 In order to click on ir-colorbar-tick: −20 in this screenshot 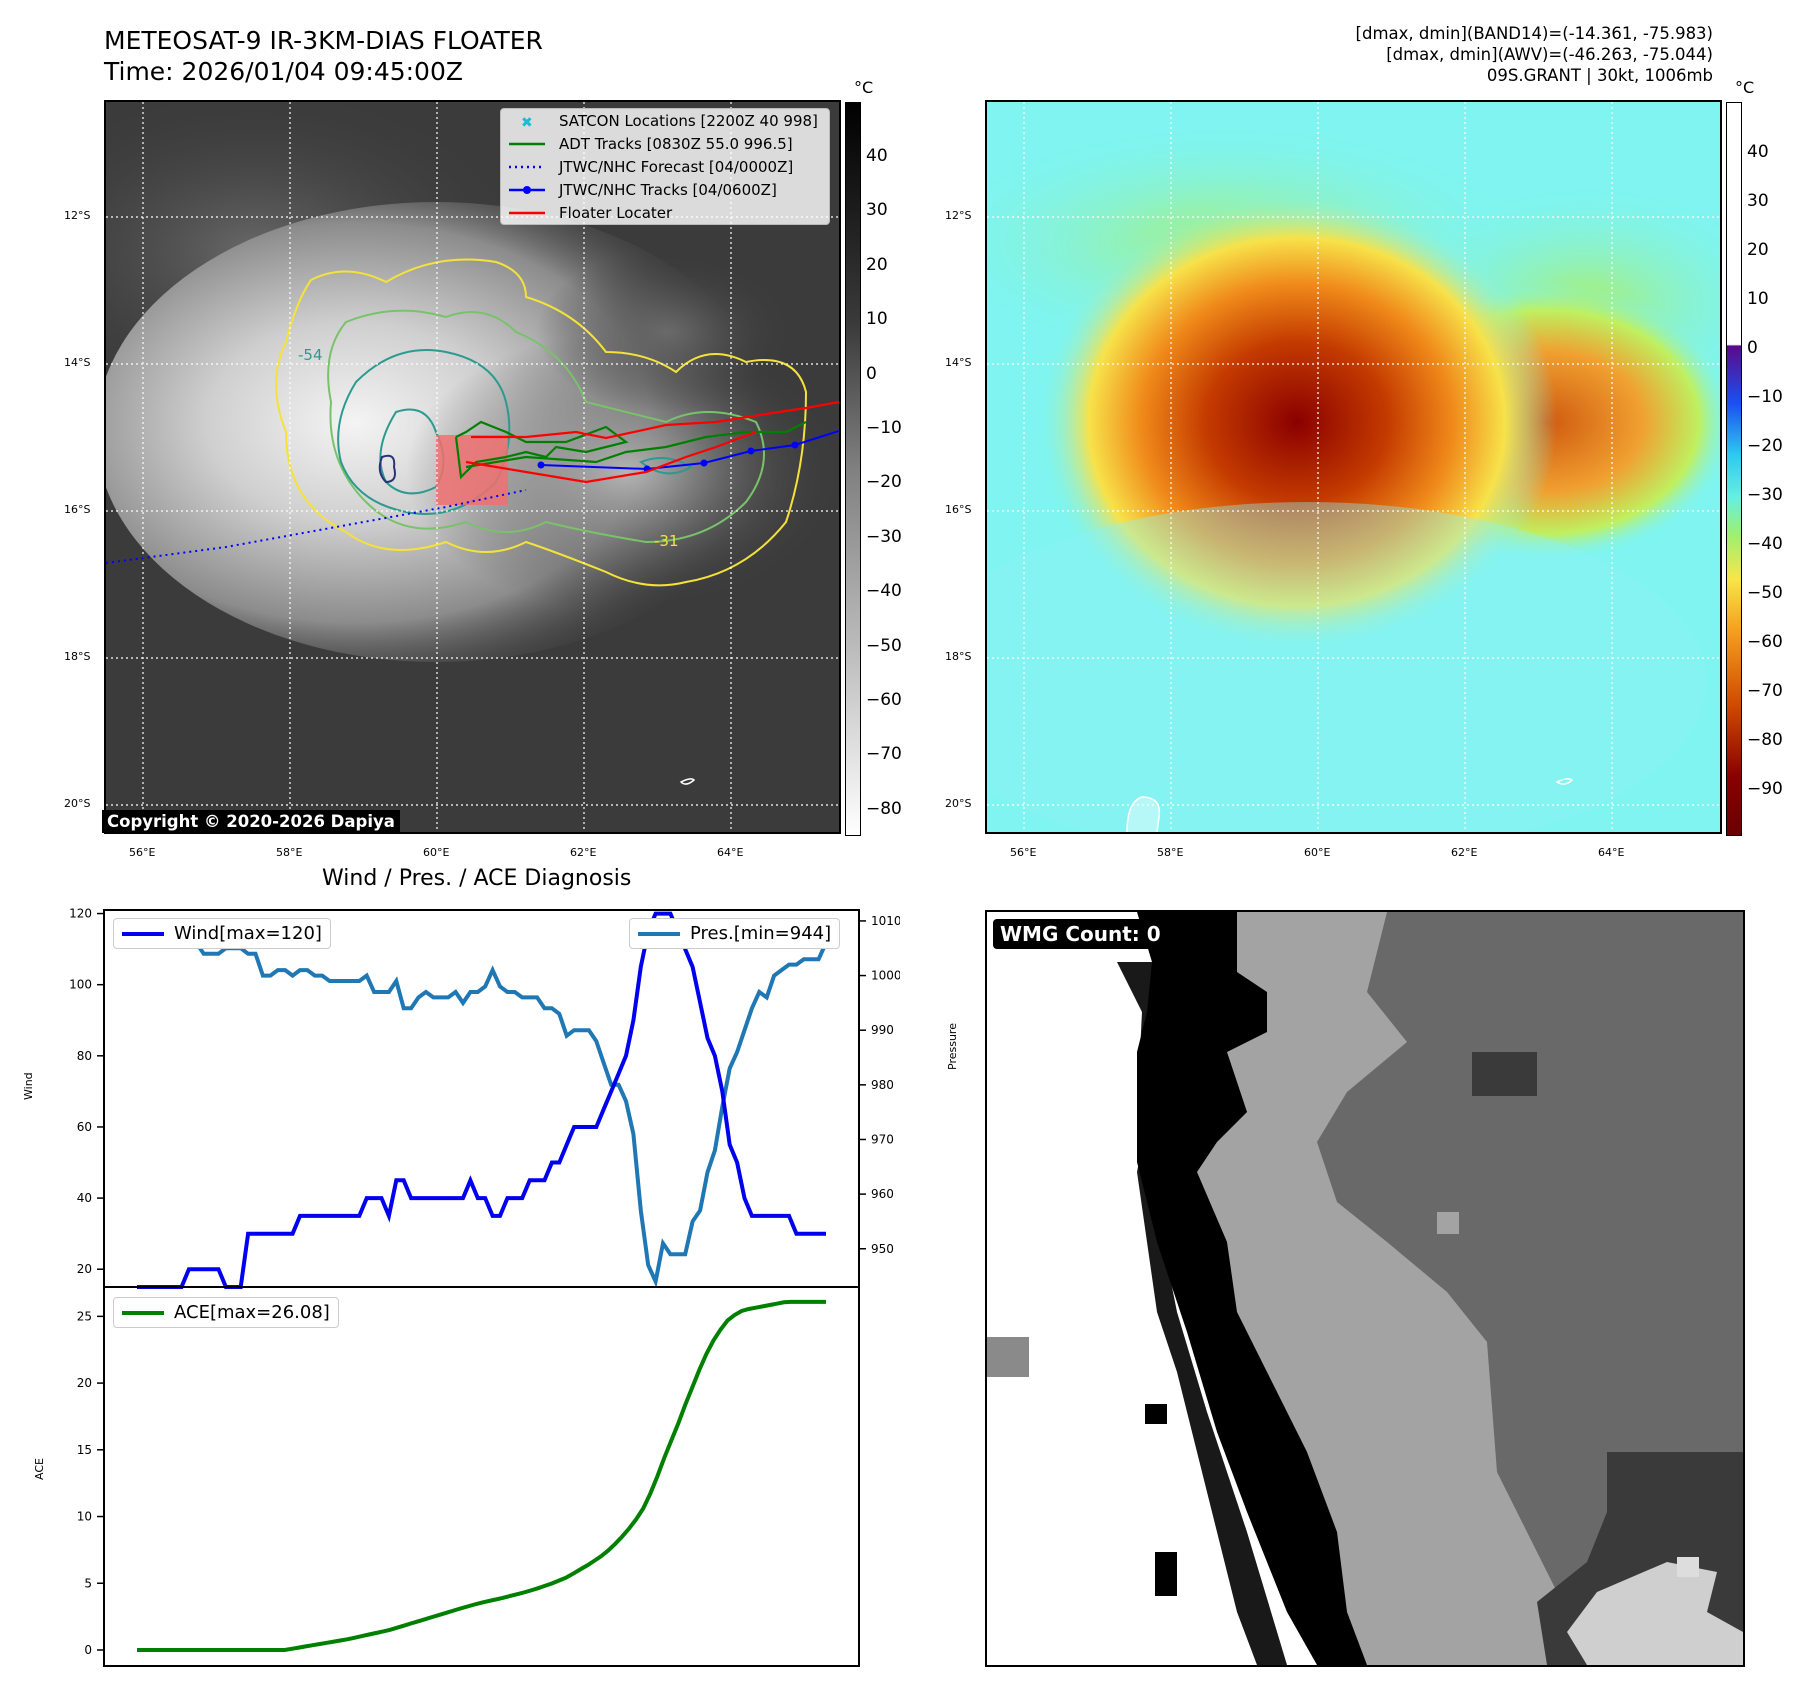, I will do `click(884, 482)`.